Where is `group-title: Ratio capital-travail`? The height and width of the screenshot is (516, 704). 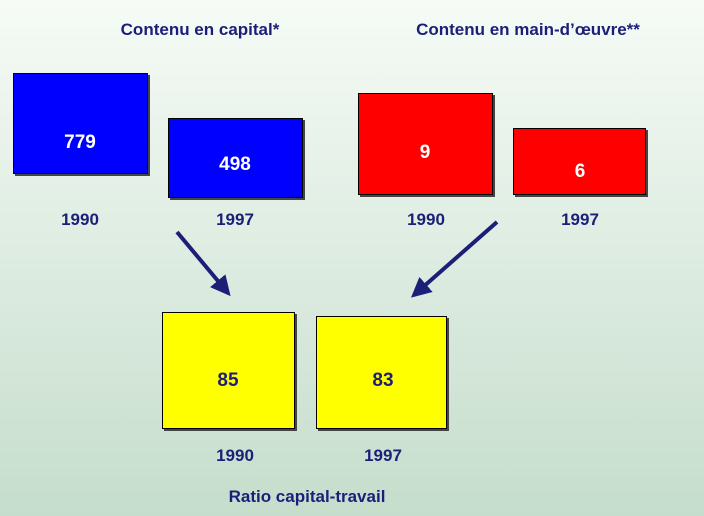 group-title: Ratio capital-travail is located at coordinates (307, 496).